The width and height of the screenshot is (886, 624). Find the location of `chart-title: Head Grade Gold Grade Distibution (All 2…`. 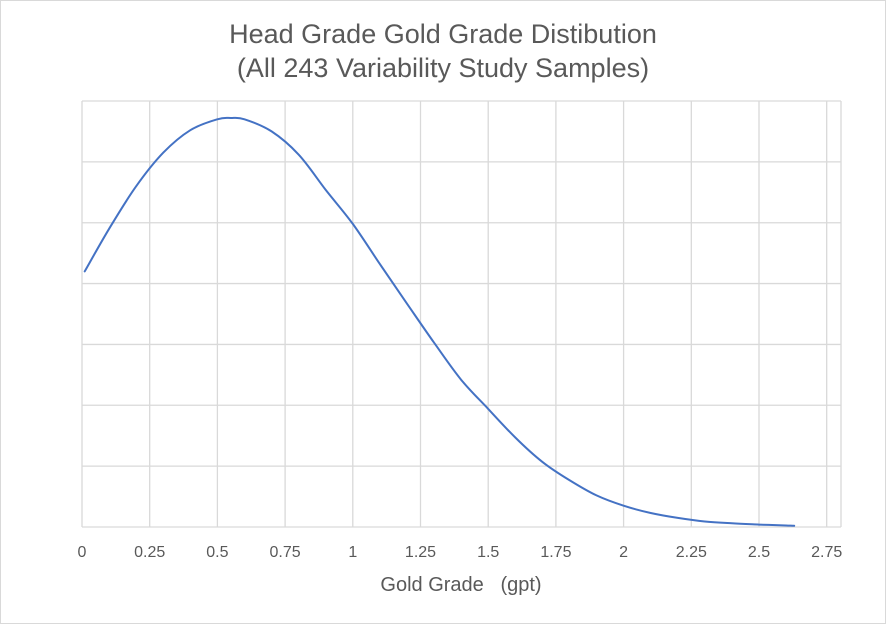

chart-title: Head Grade Gold Grade Distibution (All 2… is located at coordinates (443, 51).